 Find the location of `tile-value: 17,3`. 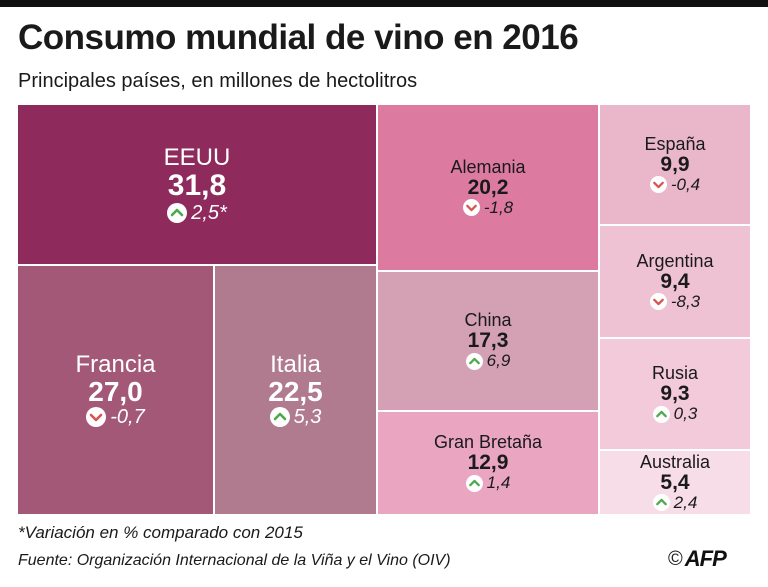

tile-value: 17,3 is located at coordinates (488, 341).